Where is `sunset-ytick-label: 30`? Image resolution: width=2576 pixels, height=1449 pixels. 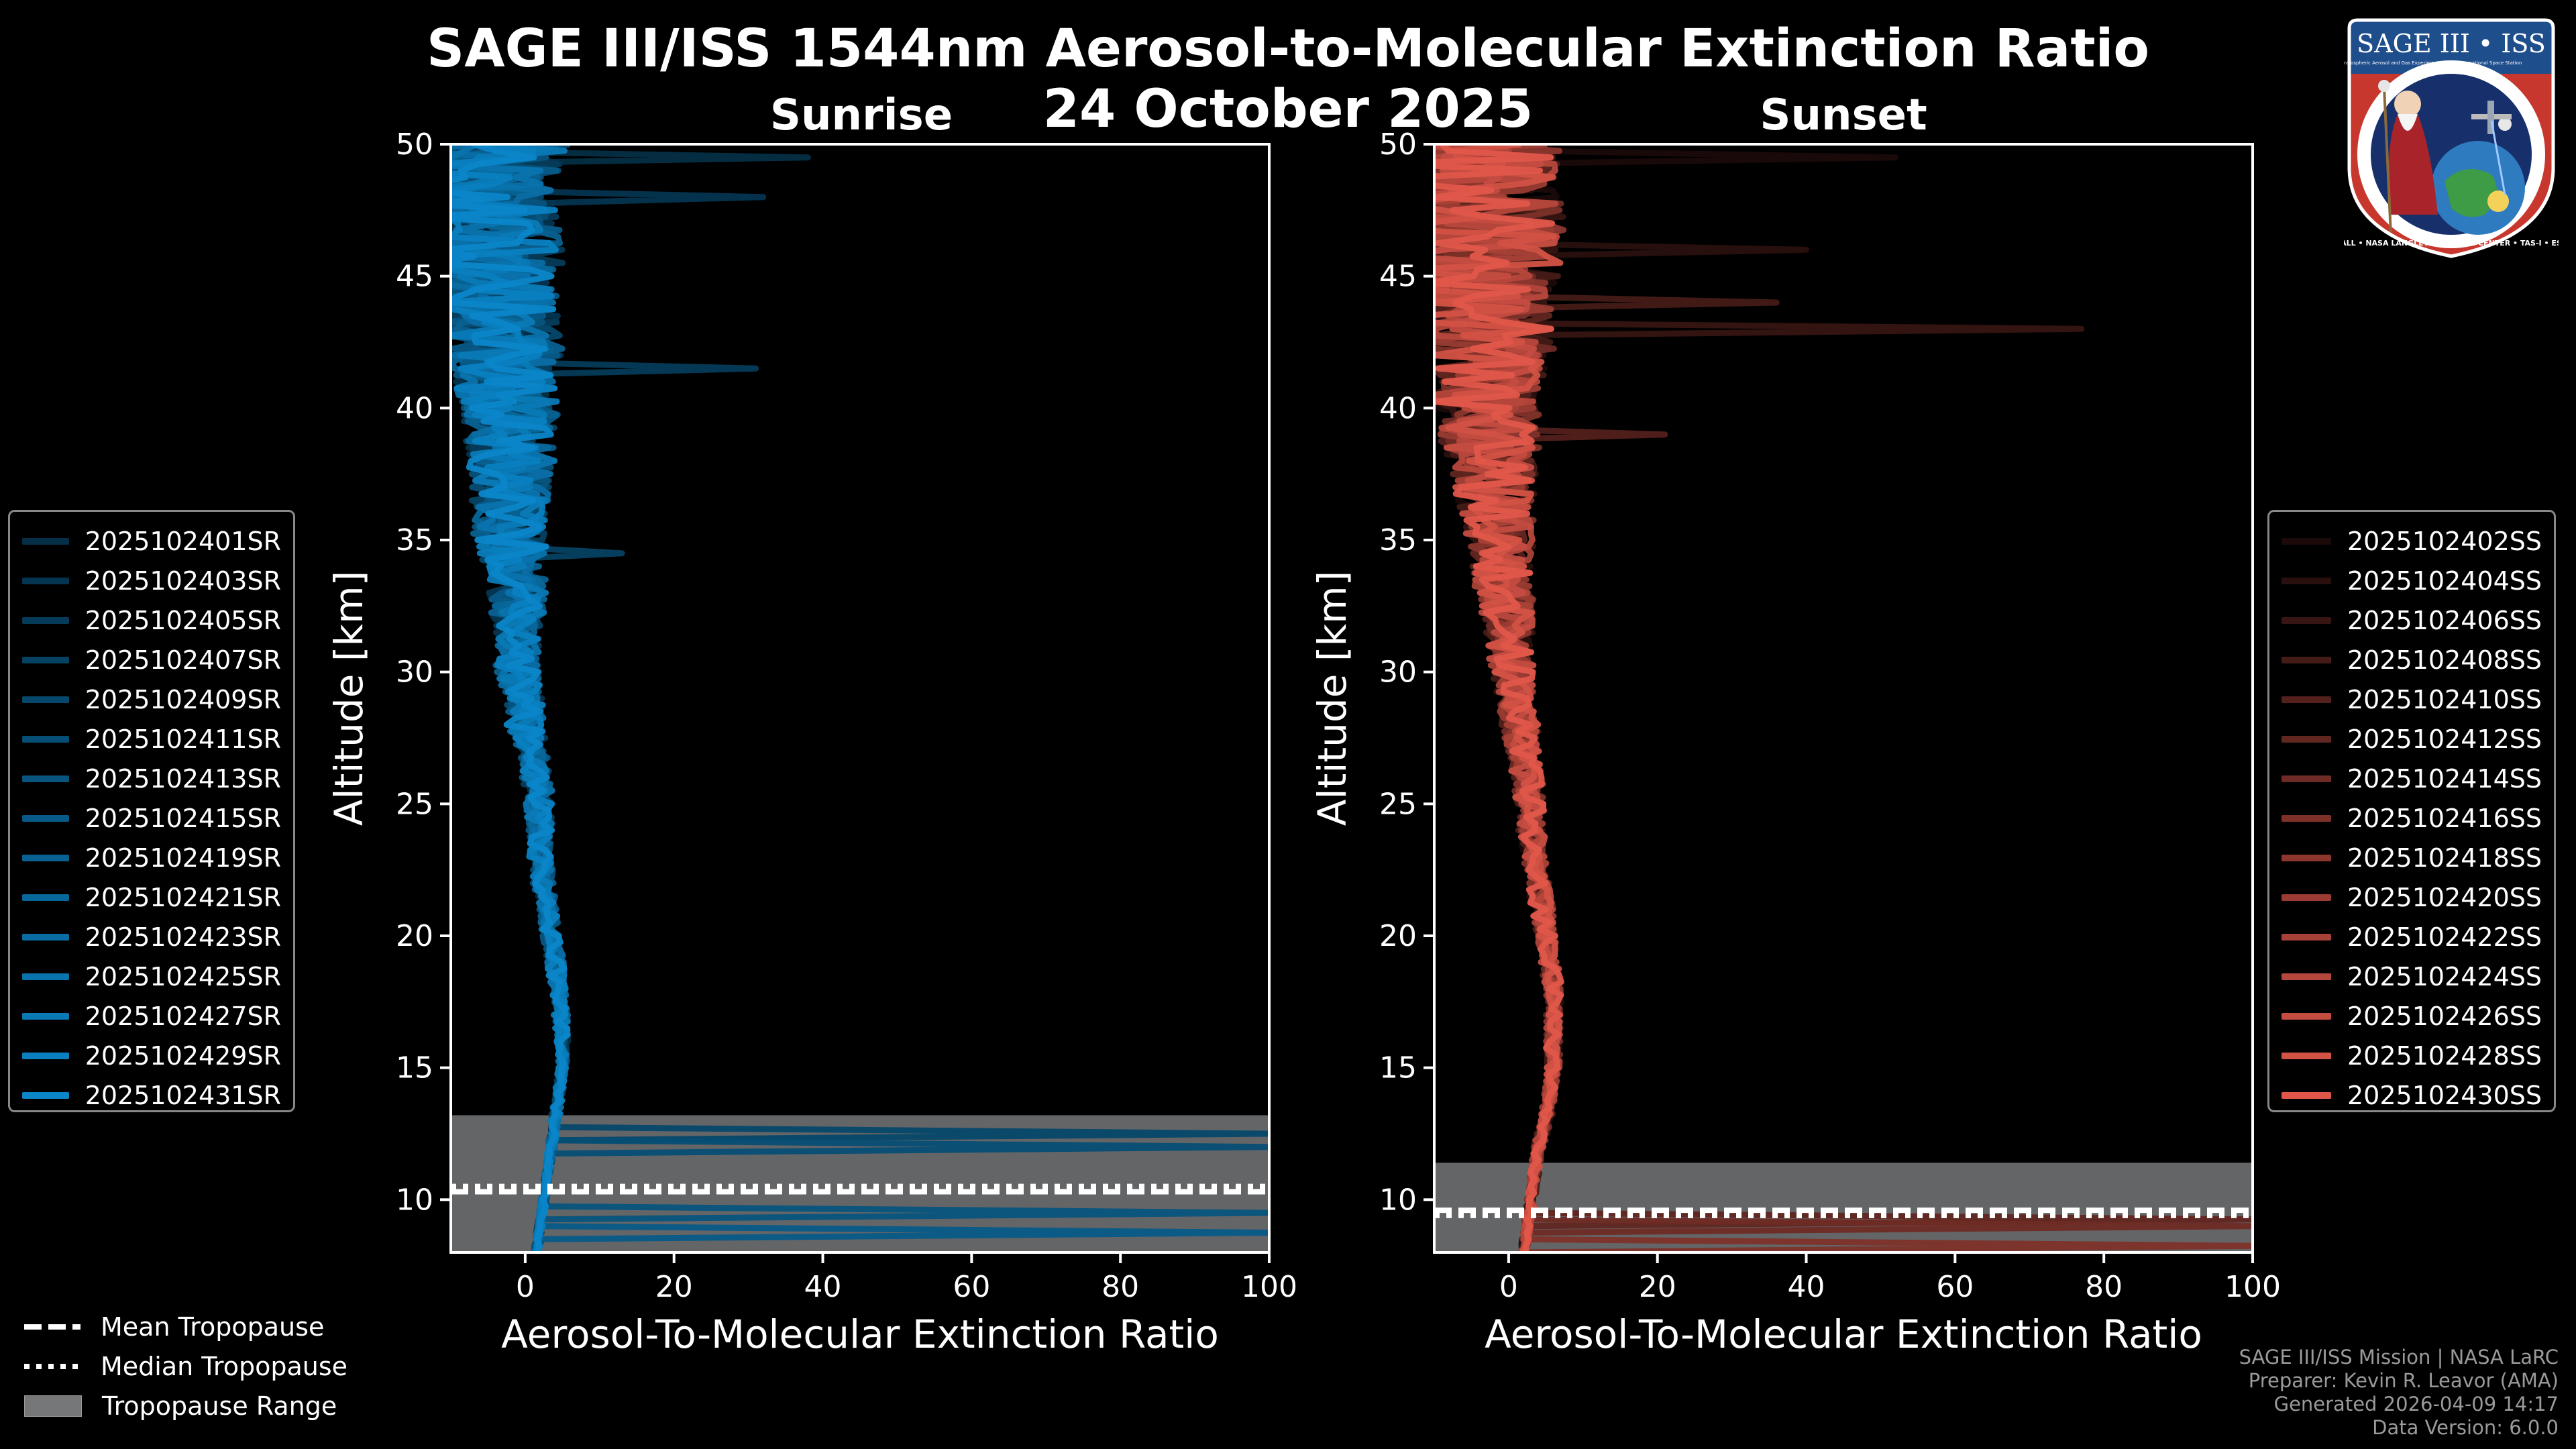 sunset-ytick-label: 30 is located at coordinates (1398, 672).